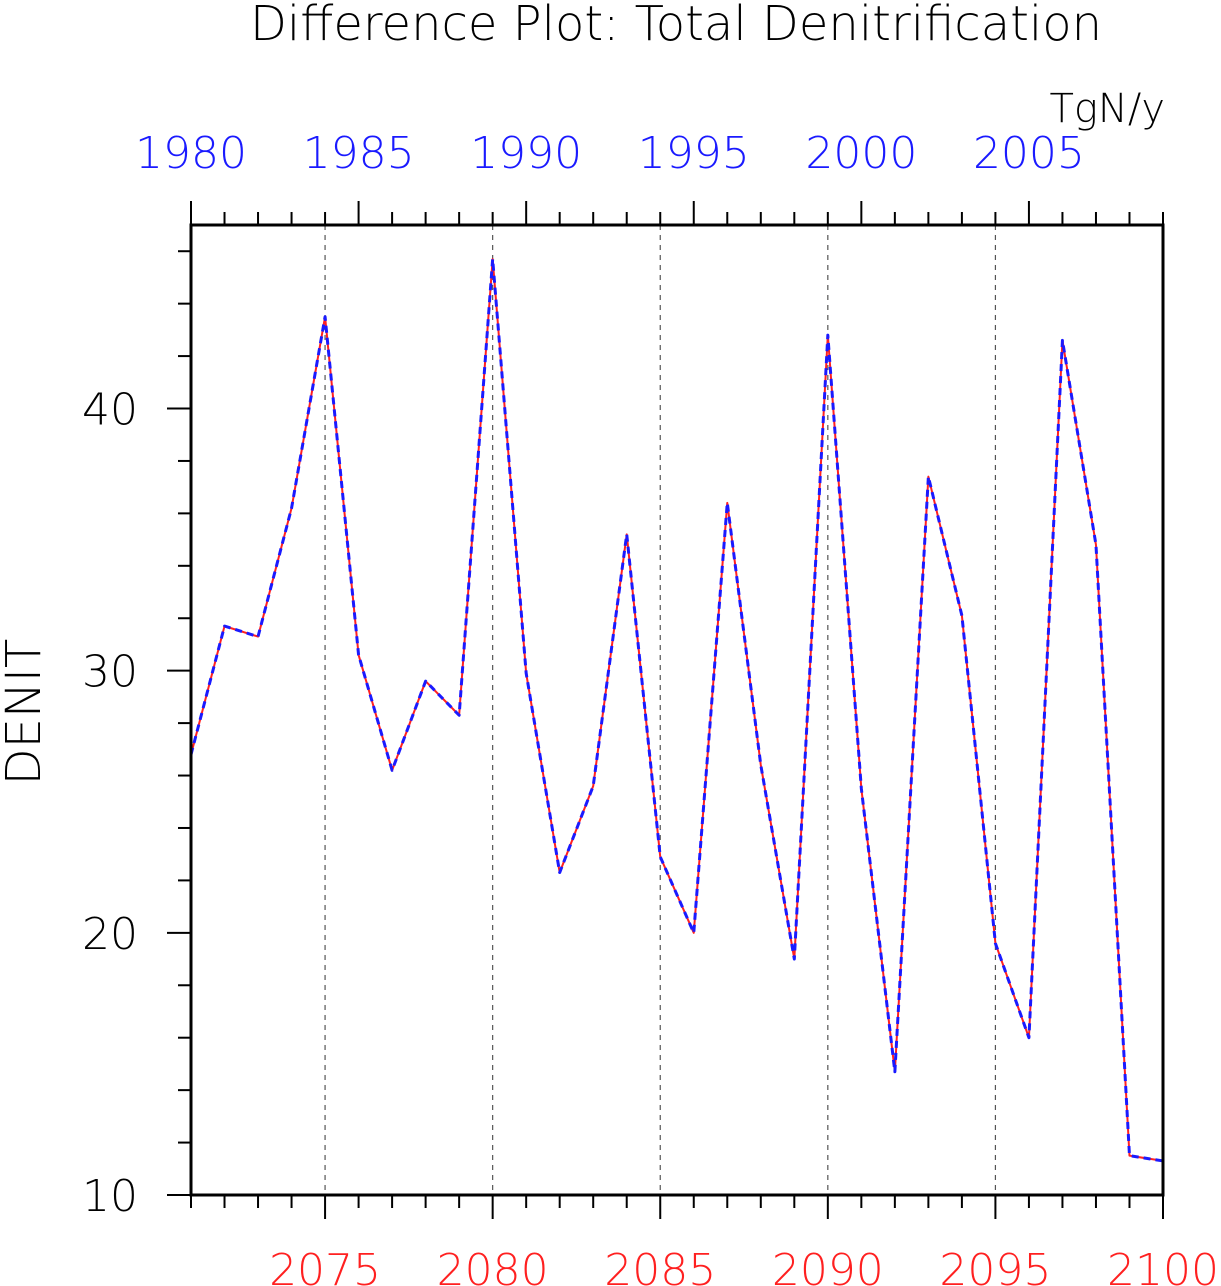  Describe the element at coordinates (660, 1265) in the screenshot. I see `x-bottom-tick-label: 2085` at that location.